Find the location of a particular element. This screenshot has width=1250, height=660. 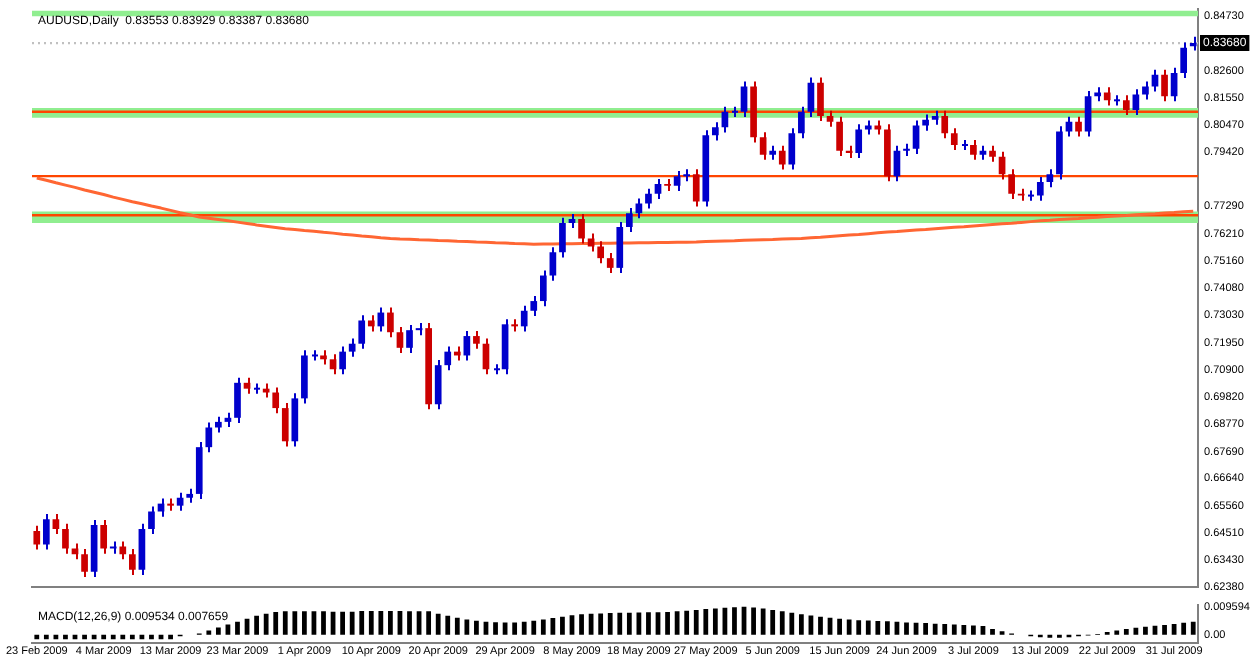

candlestick is located at coordinates (315, 355).